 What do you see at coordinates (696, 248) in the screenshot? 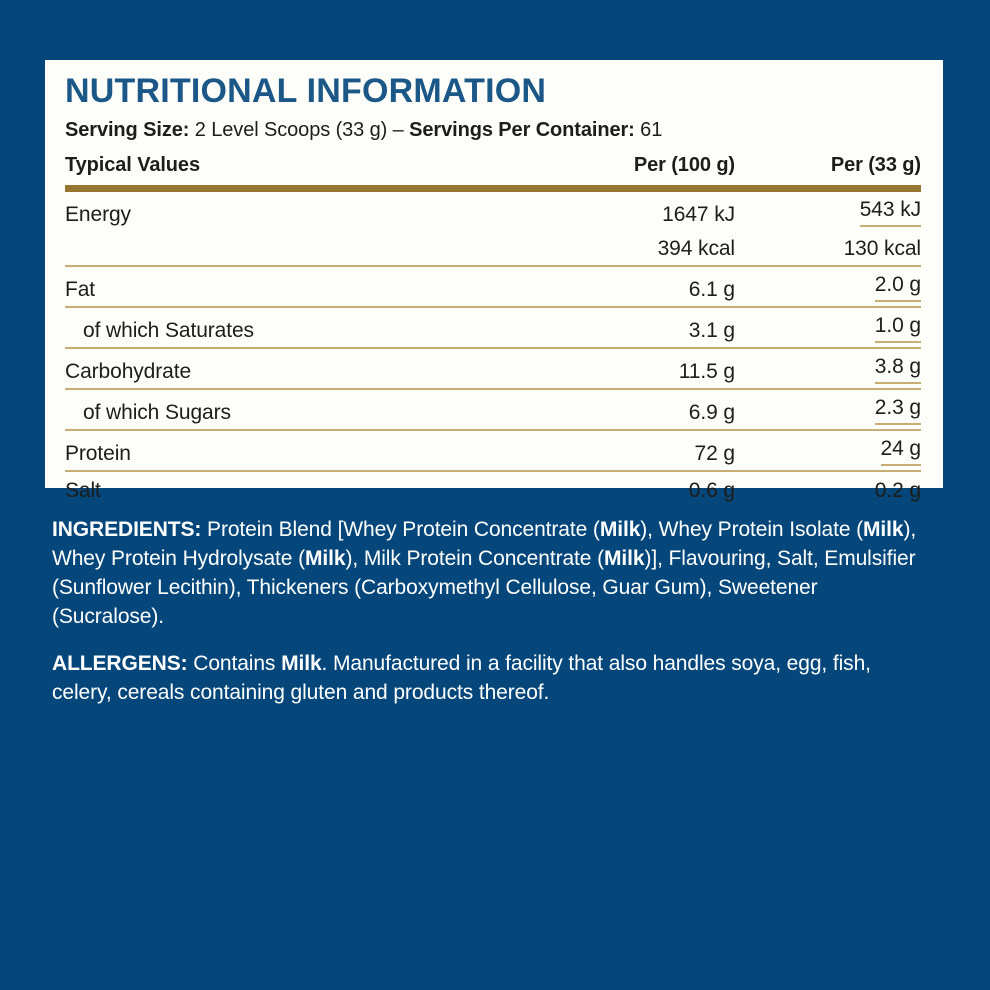
I see `row-per100-value: 394 kcal` at bounding box center [696, 248].